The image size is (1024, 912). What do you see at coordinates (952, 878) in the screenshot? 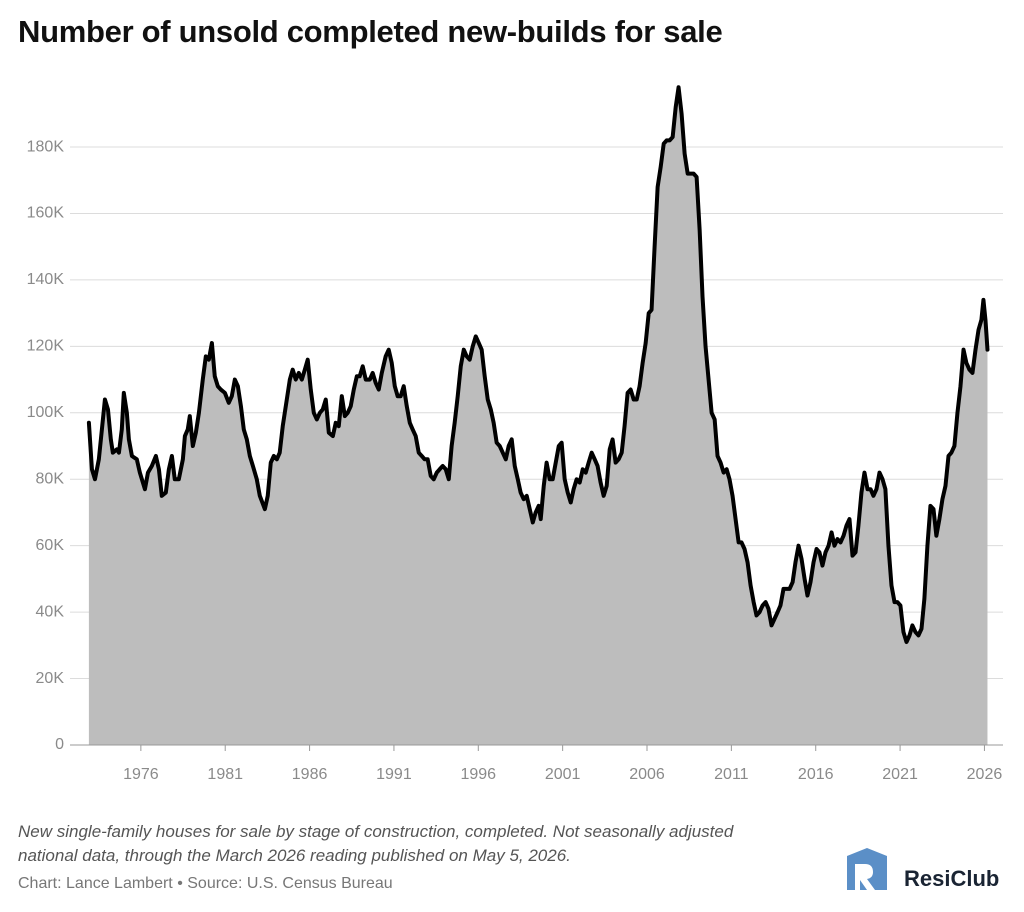
I see `brand-name: ResiClub` at bounding box center [952, 878].